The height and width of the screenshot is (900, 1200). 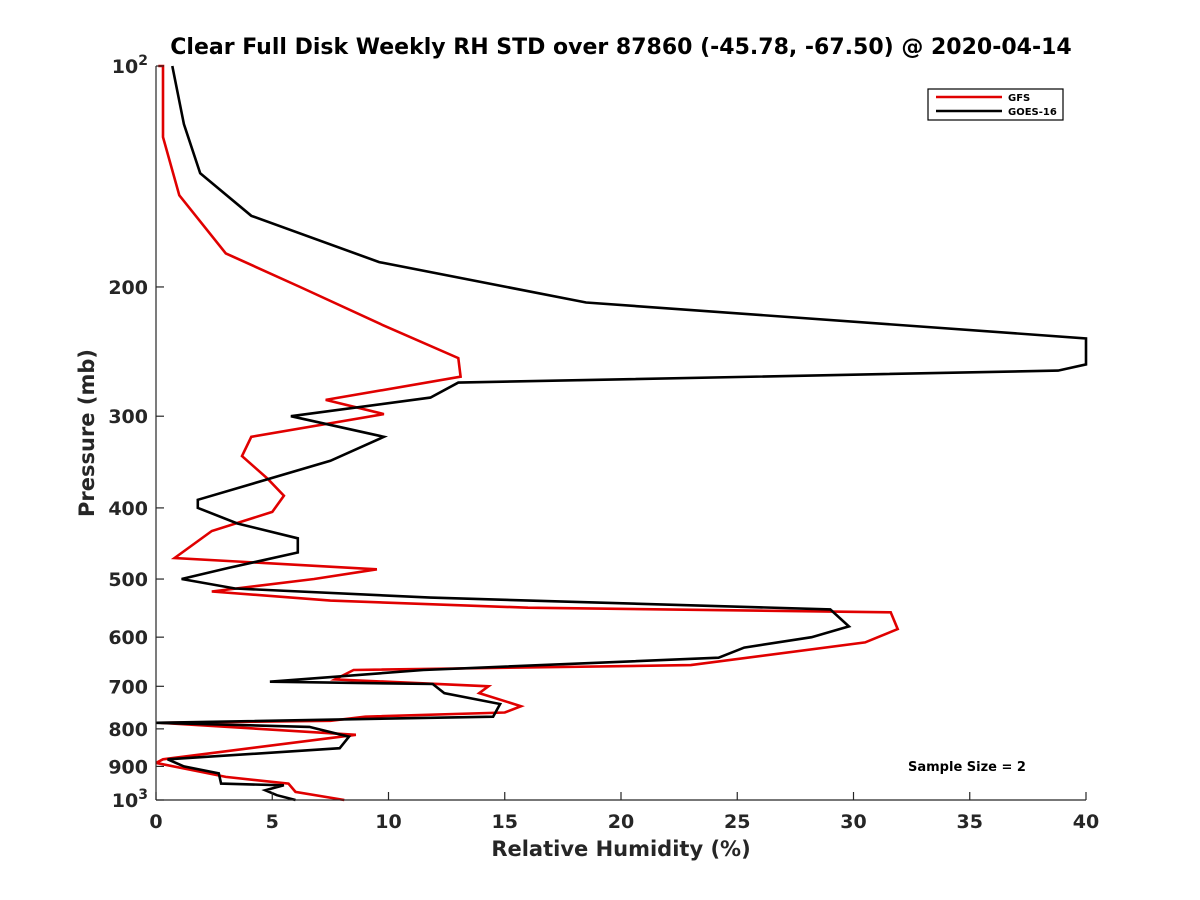 I want to click on y-tick-exponent: 2, so click(x=143, y=61).